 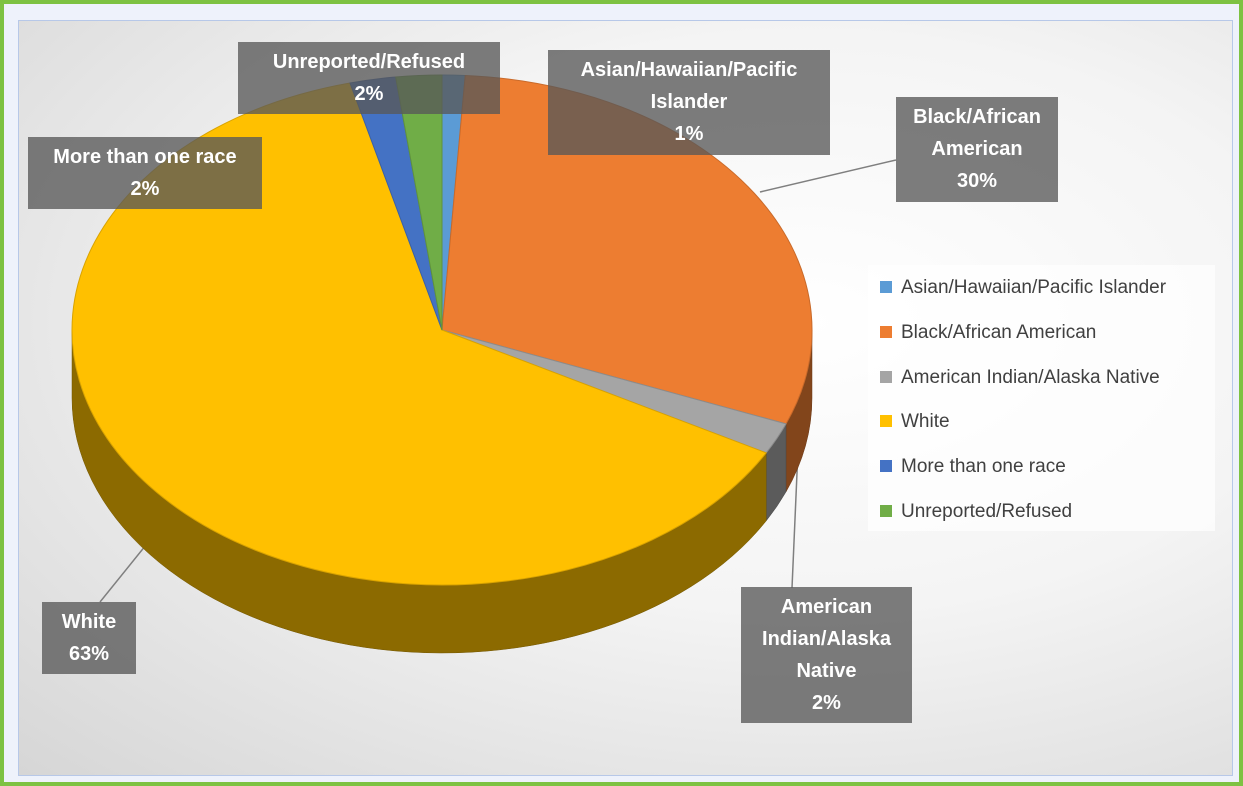 I want to click on data-label-category: Asian/Hawaiian/Pacific Islander, so click(x=689, y=86).